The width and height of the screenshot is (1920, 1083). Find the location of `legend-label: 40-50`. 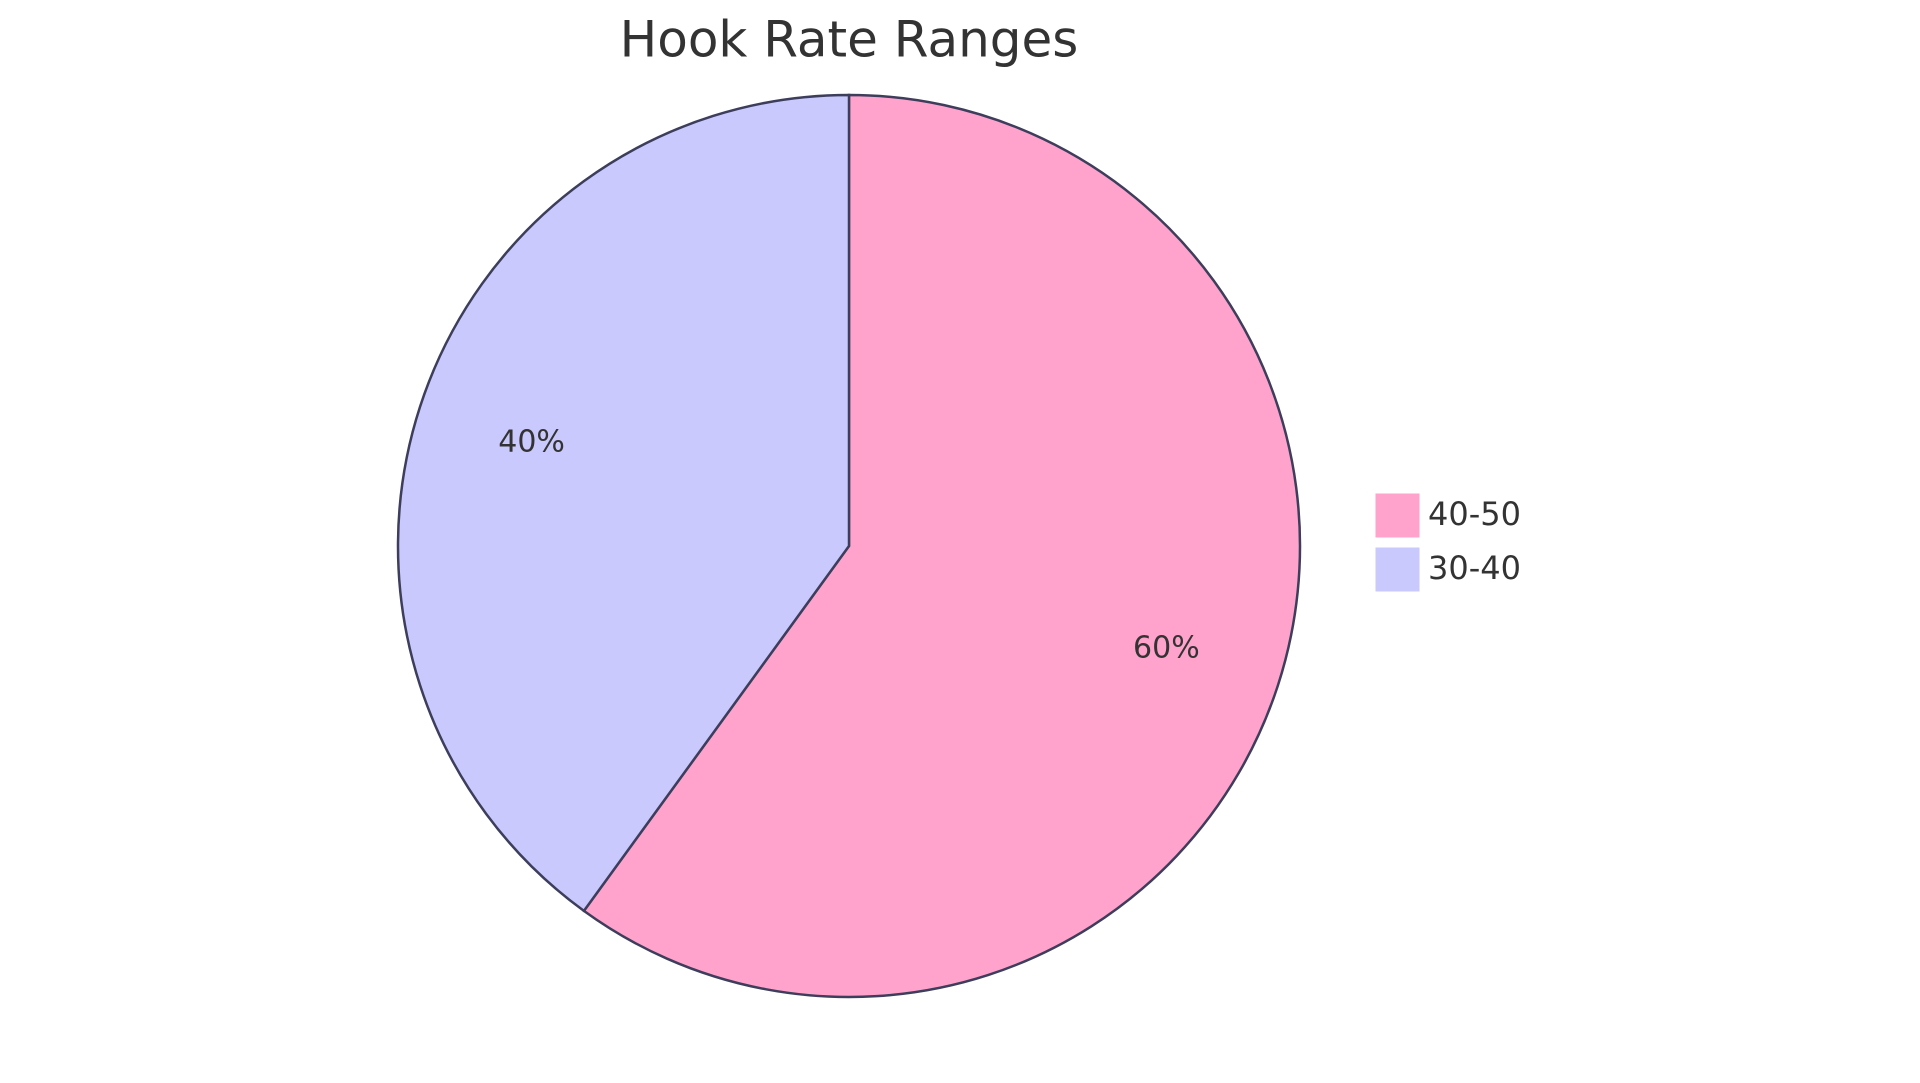

legend-label: 40-50 is located at coordinates (1474, 514).